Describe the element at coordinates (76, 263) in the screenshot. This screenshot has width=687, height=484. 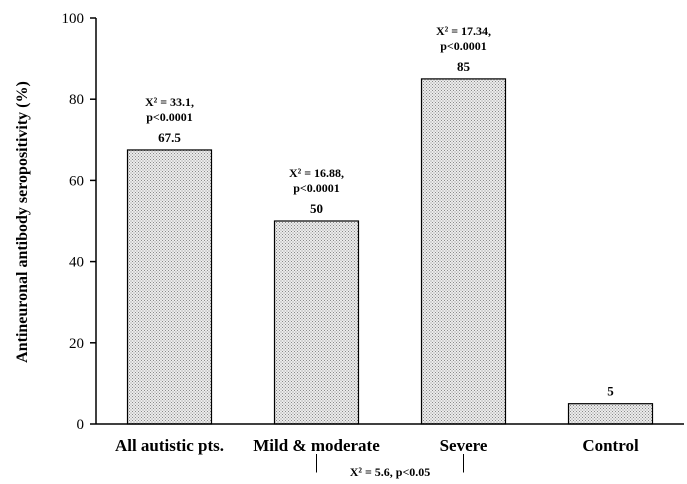
I see `y-tick-label: 40` at that location.